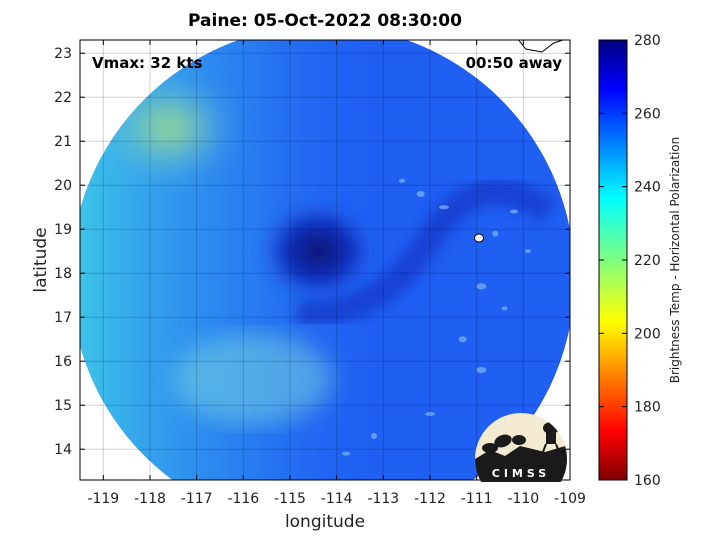  Describe the element at coordinates (318, 251) in the screenshot. I see `storm-core` at that location.